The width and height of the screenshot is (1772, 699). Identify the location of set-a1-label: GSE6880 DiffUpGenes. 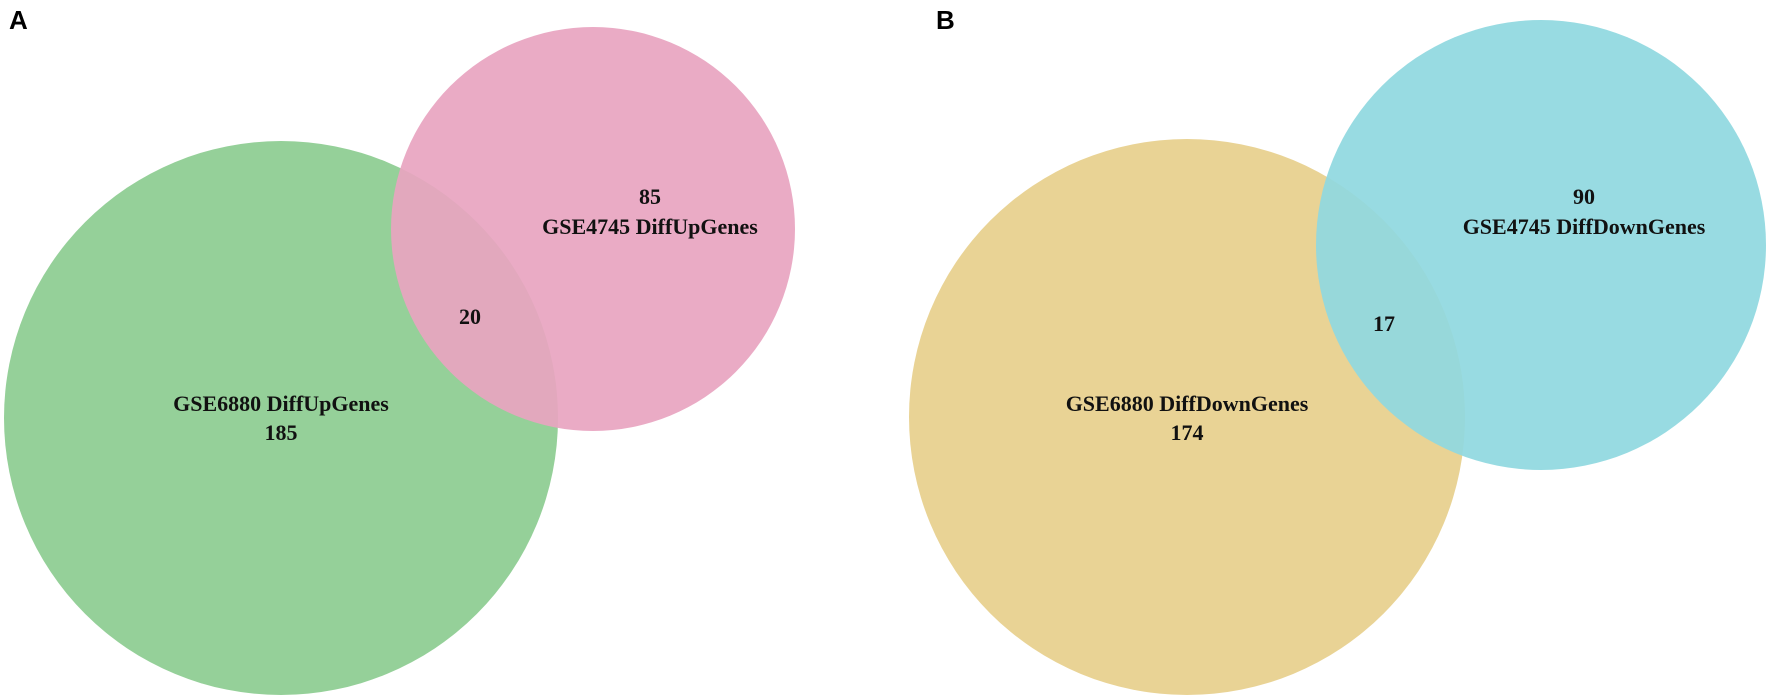
(281, 403).